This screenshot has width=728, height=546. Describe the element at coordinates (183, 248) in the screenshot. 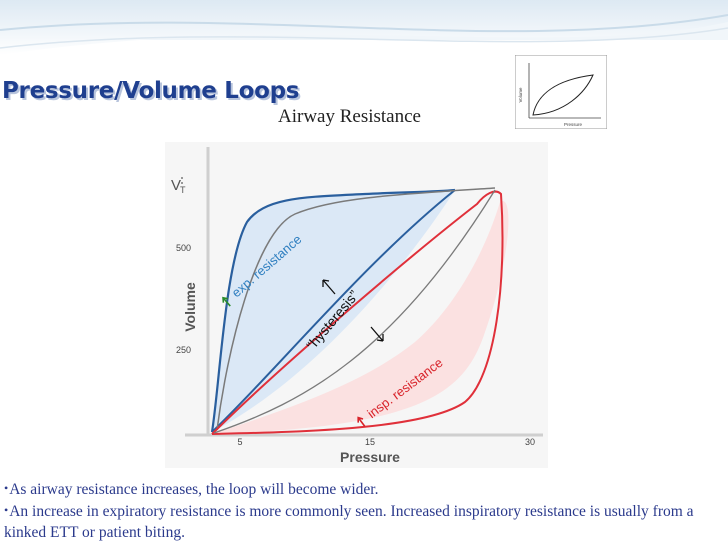

I see `y-tick-500: 500` at that location.